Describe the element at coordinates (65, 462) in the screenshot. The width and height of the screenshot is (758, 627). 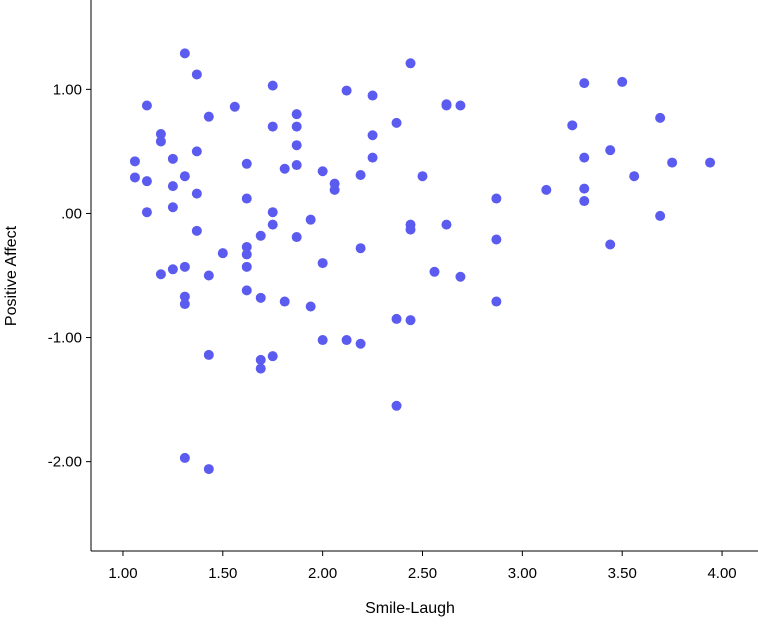
I see `y-tick-label: -2.00` at that location.